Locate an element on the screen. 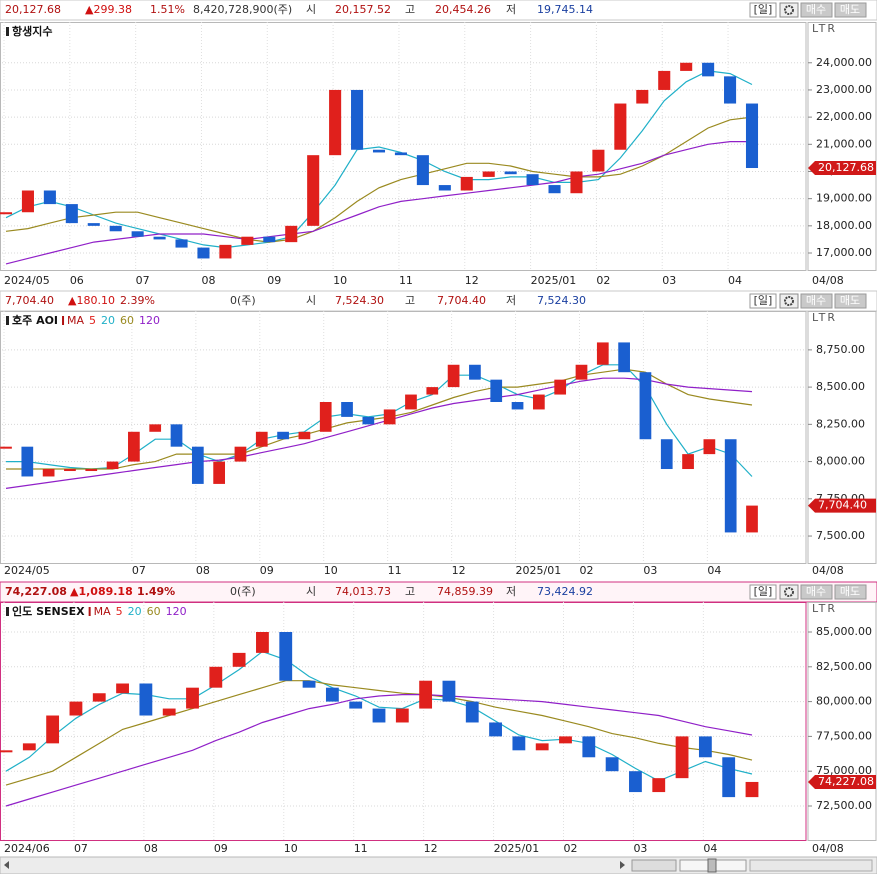  x-tick-label: 06 is located at coordinates (77, 280).